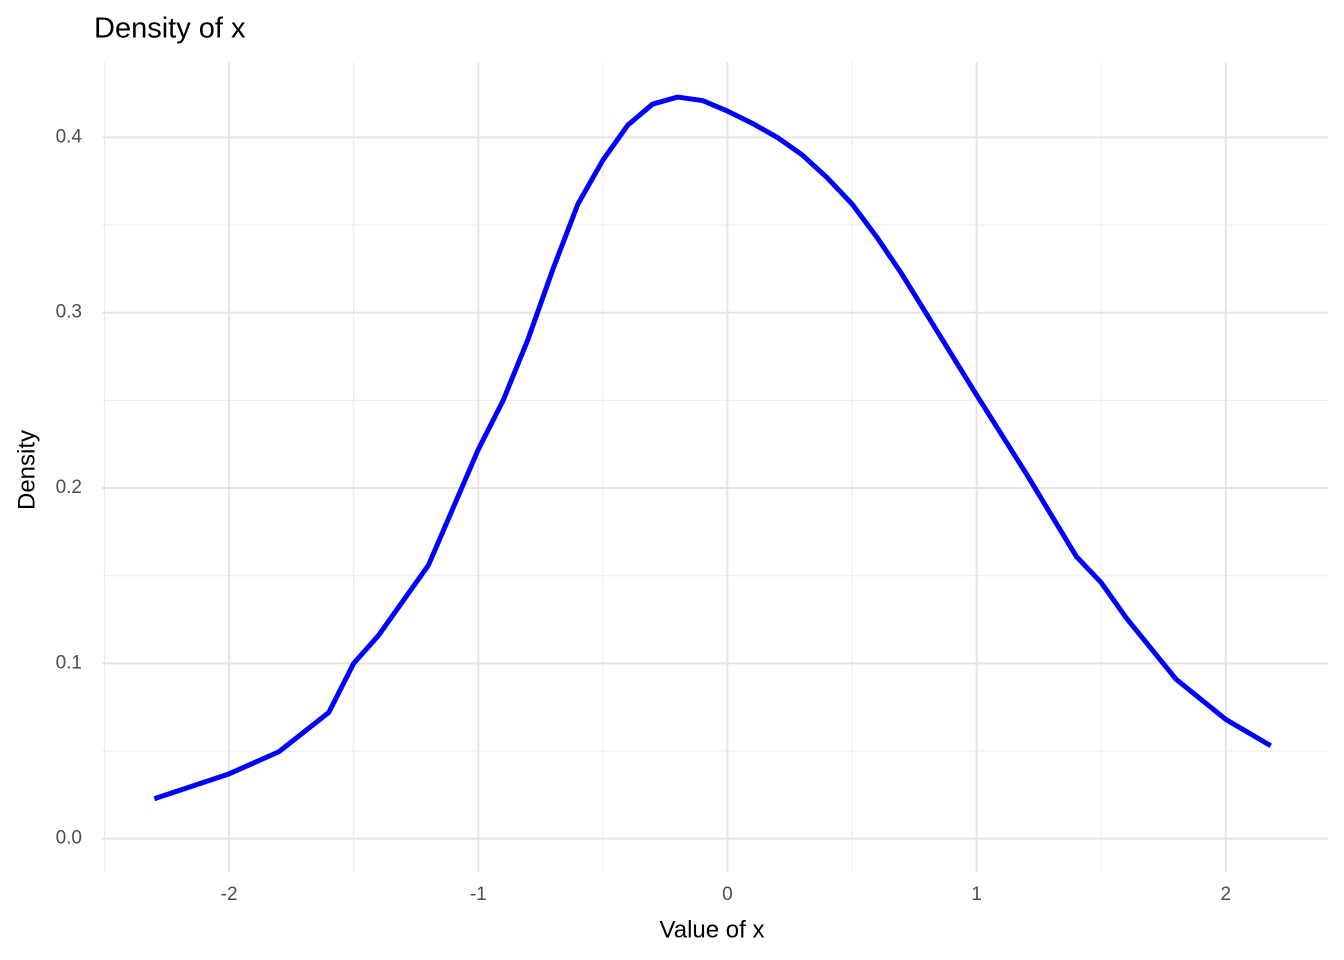 The height and width of the screenshot is (960, 1344). What do you see at coordinates (170, 29) in the screenshot?
I see `chart-title: Density of x` at bounding box center [170, 29].